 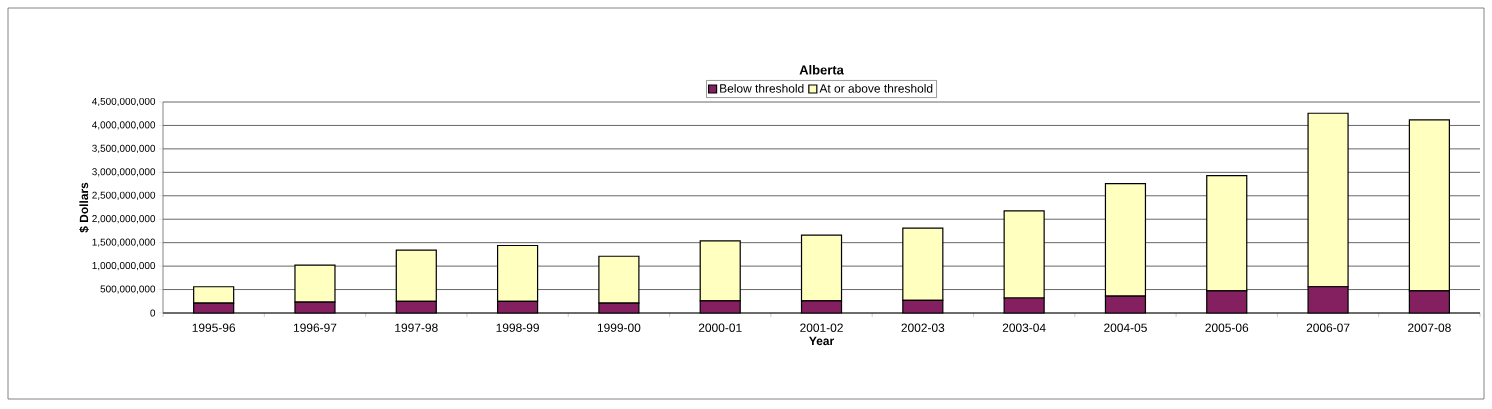 What do you see at coordinates (153, 313) in the screenshot?
I see `y-tick-label: 0` at bounding box center [153, 313].